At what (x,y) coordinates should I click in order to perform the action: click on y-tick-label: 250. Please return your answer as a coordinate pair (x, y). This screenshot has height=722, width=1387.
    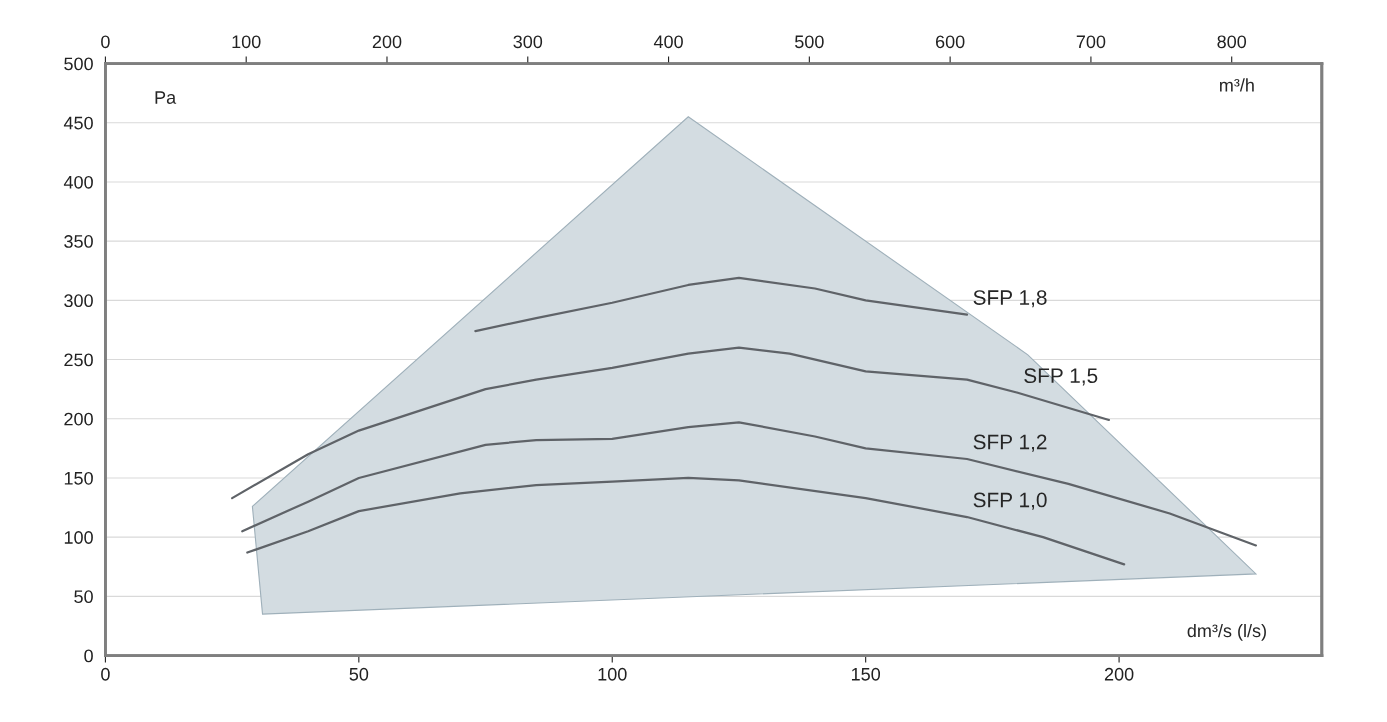
    Looking at the image, I should click on (78, 360).